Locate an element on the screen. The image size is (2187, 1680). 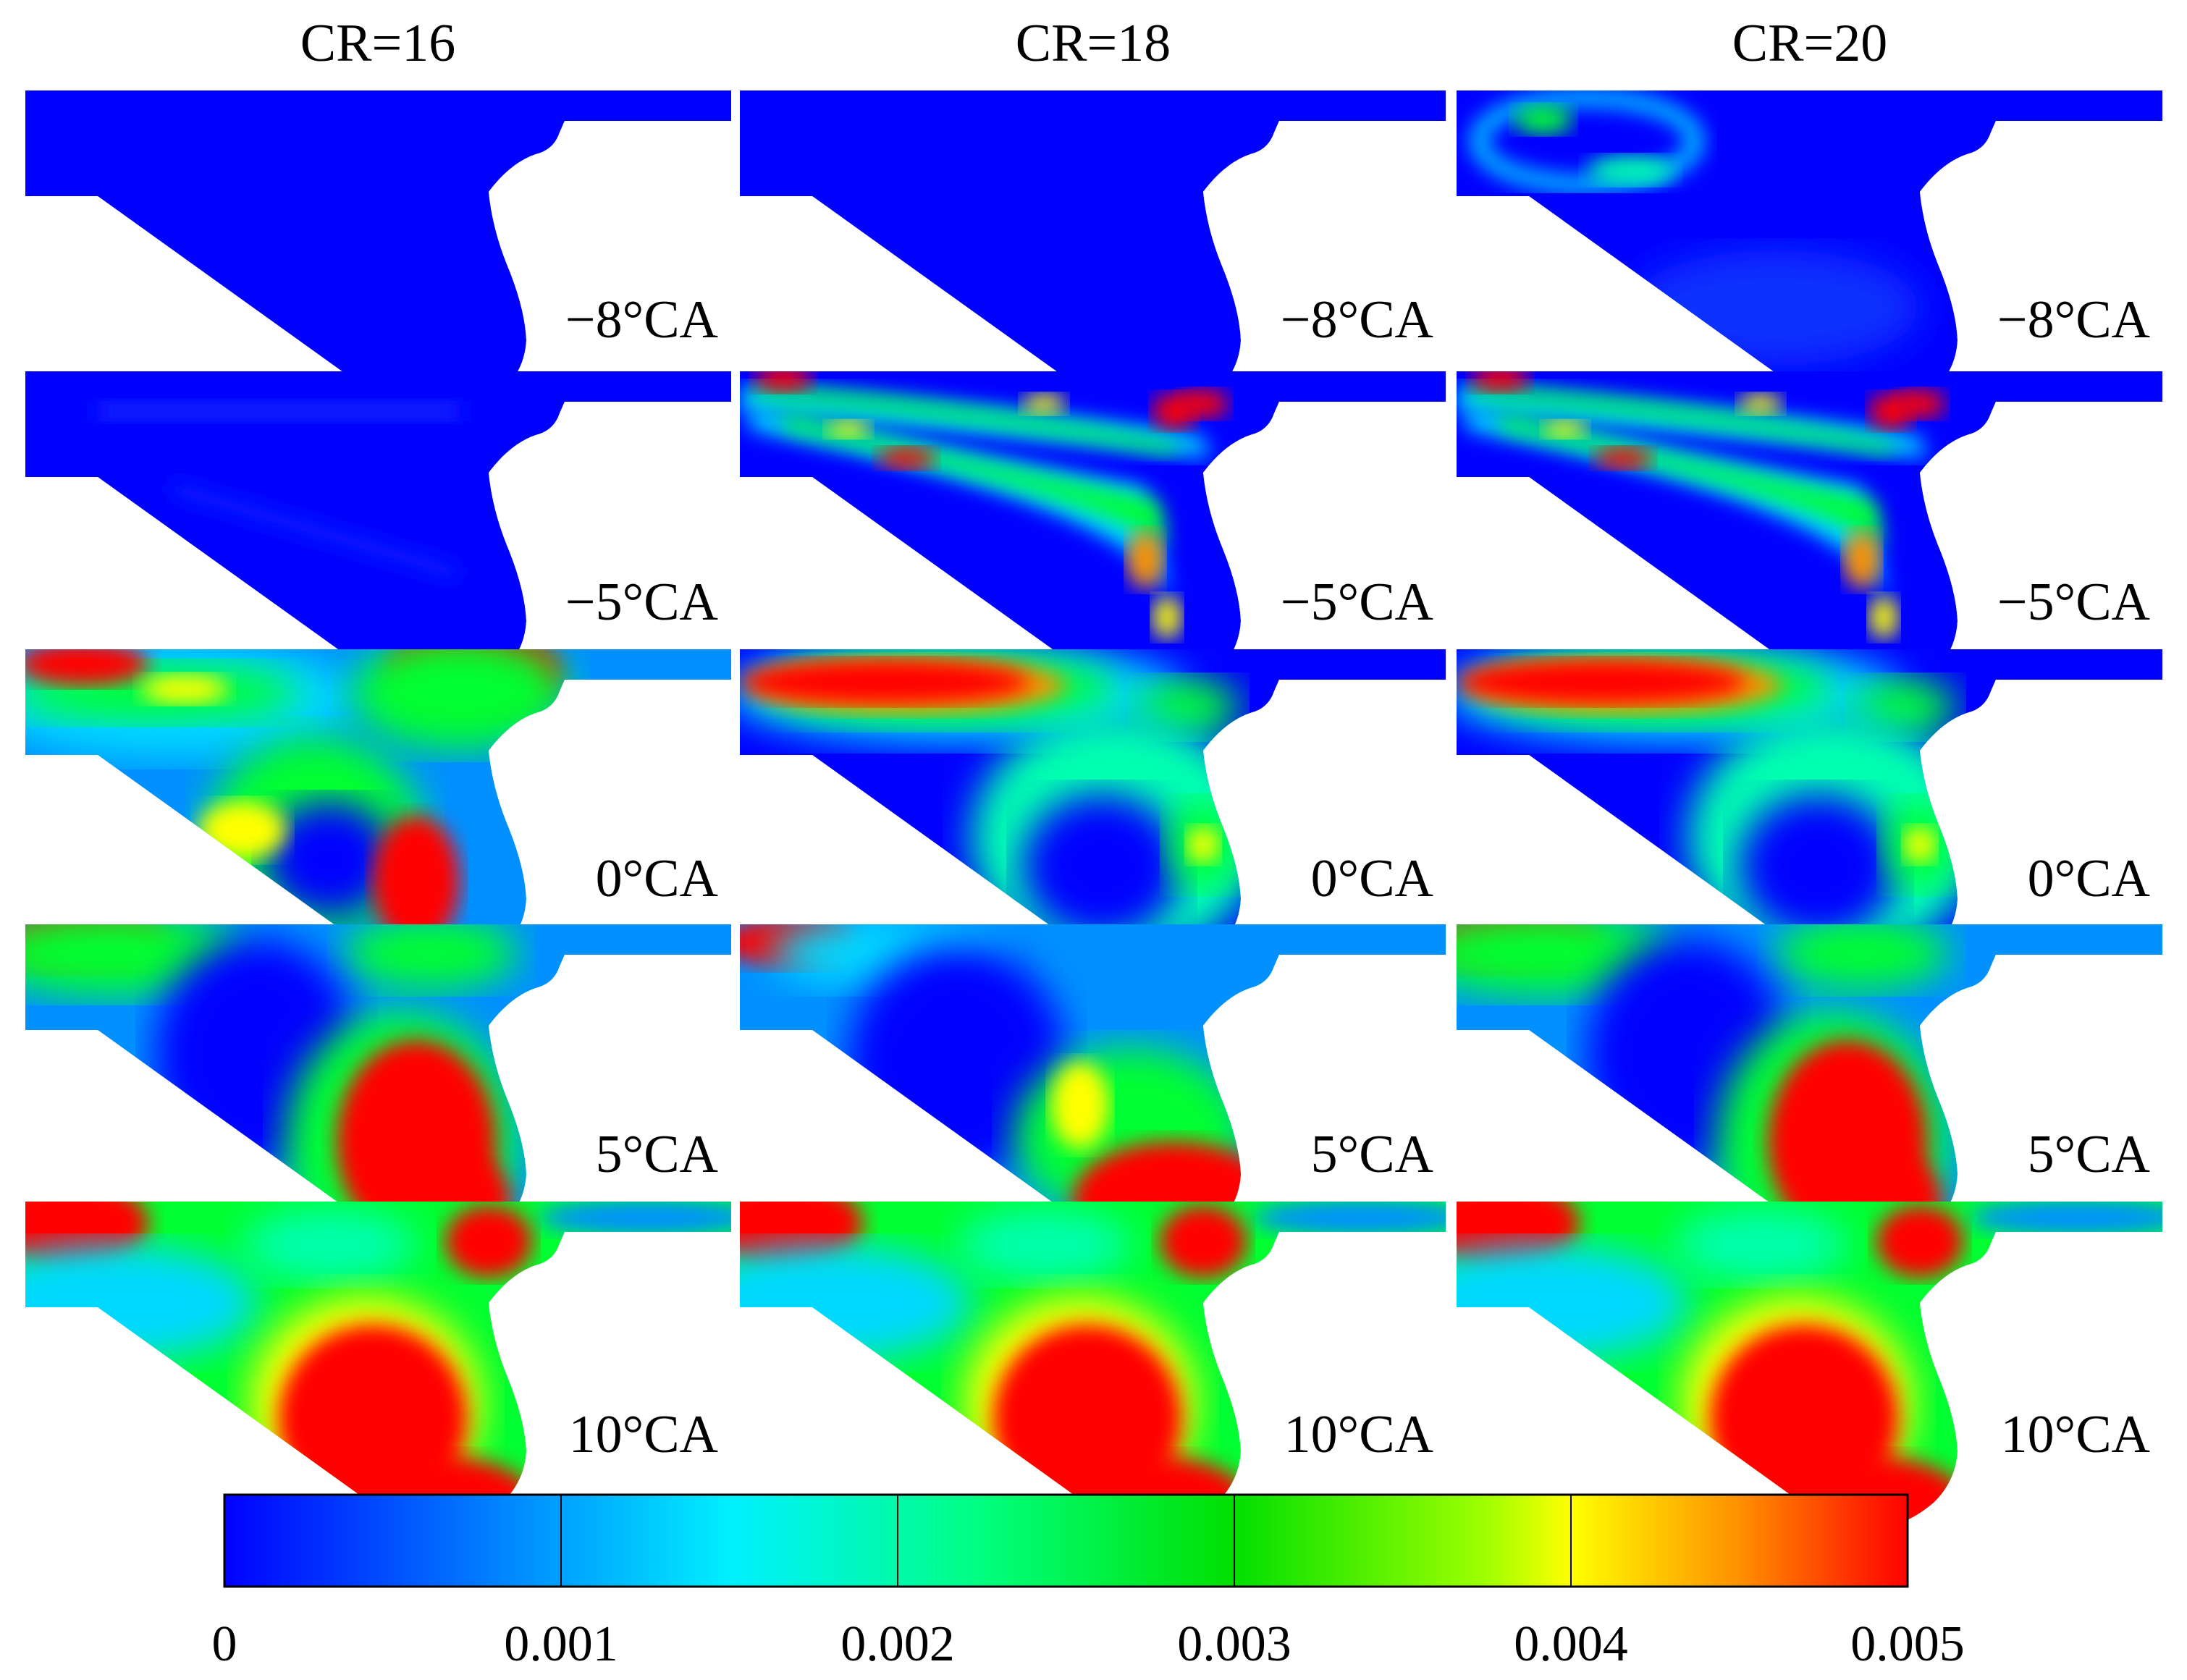
column-header-cr20: CR=20 is located at coordinates (1810, 43).